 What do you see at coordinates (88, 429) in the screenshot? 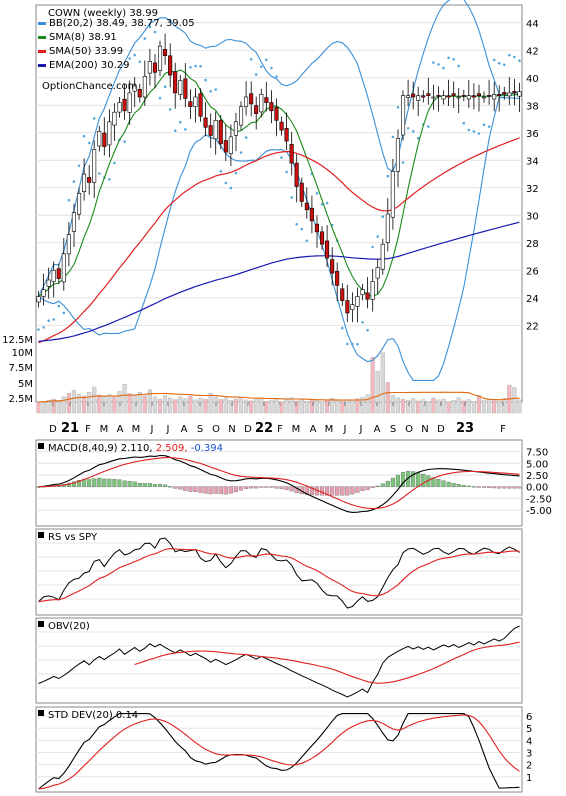
I see `x-tick-label: F` at bounding box center [88, 429].